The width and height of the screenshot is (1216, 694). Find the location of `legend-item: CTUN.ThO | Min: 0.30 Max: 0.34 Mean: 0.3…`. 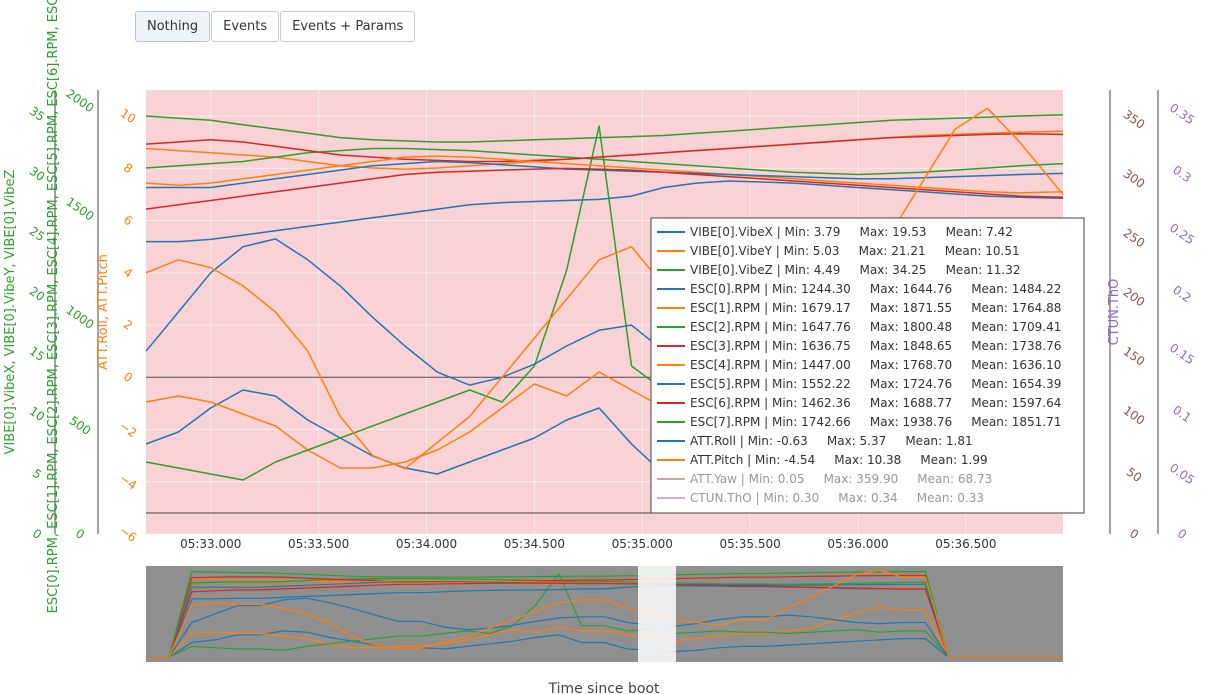

legend-item: CTUN.ThO | Min: 0.30 Max: 0.34 Mean: 0.3… is located at coordinates (820, 498).